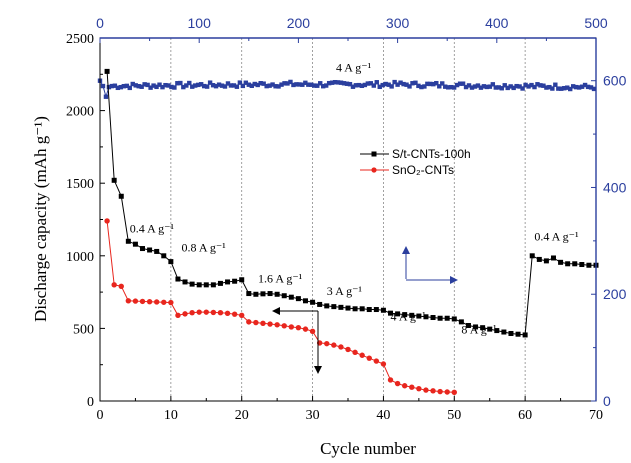 The height and width of the screenshot is (463, 631). I want to click on x2-tick-label: 0, so click(100, 23).